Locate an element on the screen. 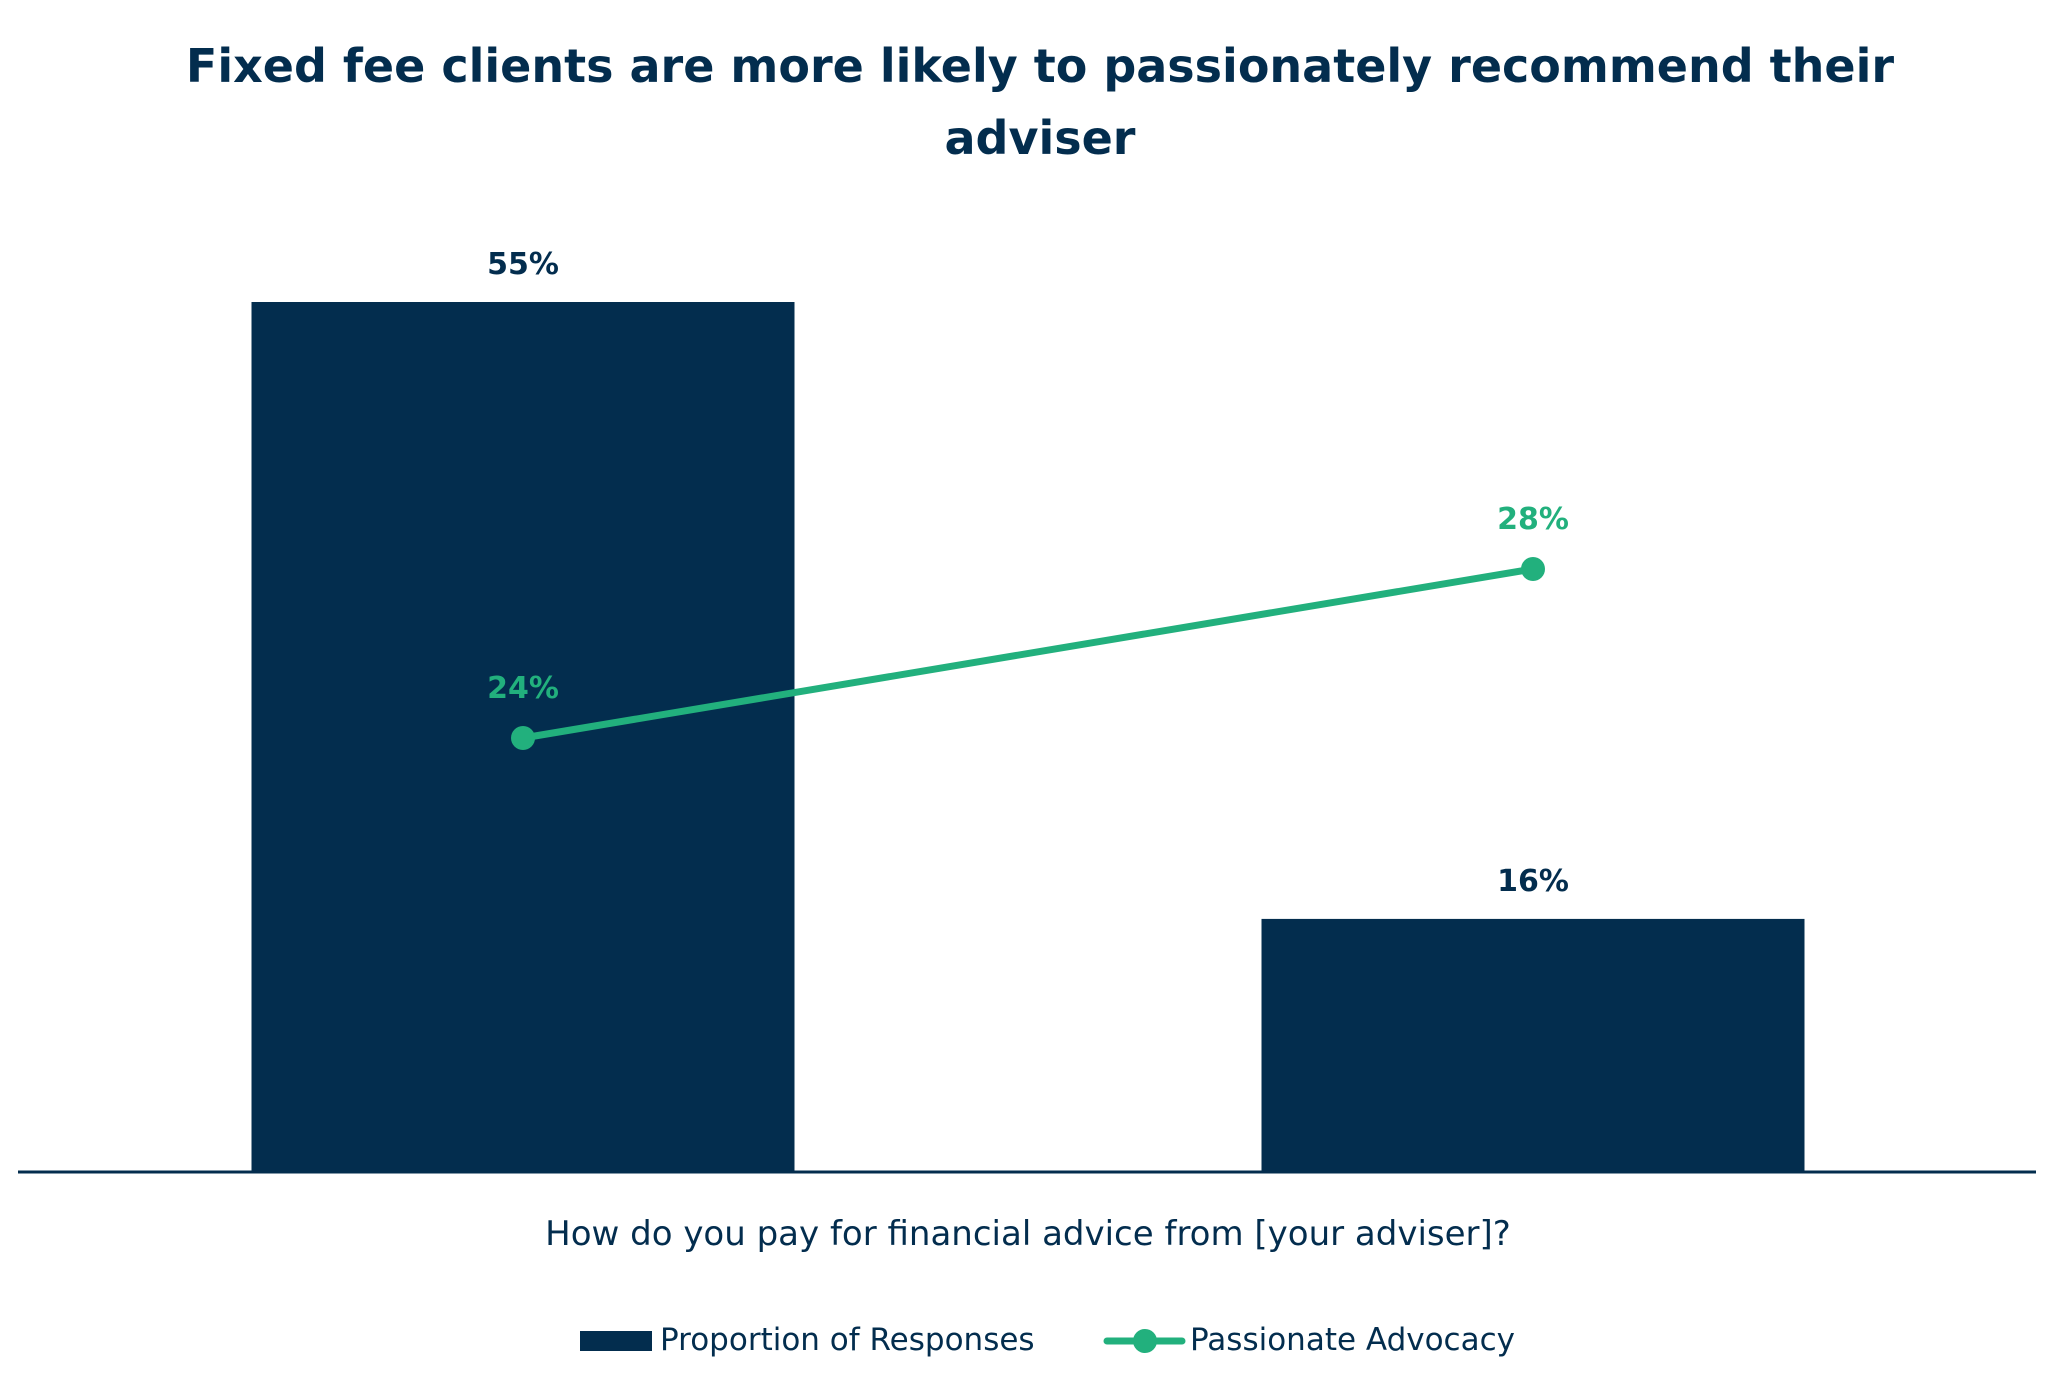 Image resolution: width=2048 pixels, height=1399 pixels. legend-label-bar: Proportion of Responses is located at coordinates (847, 1340).